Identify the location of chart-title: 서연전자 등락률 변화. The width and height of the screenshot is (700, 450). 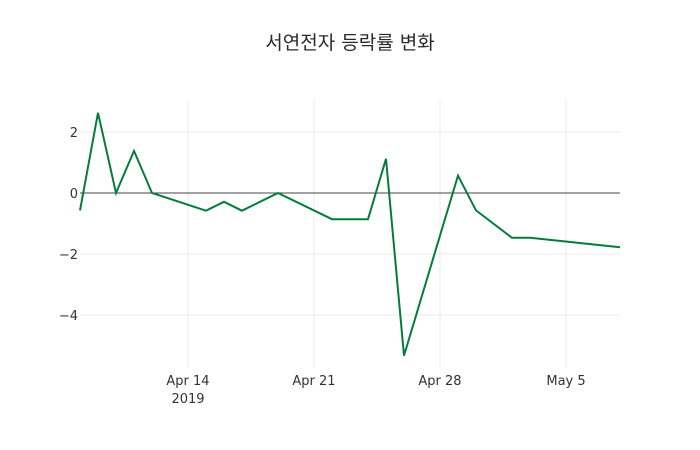
(350, 43).